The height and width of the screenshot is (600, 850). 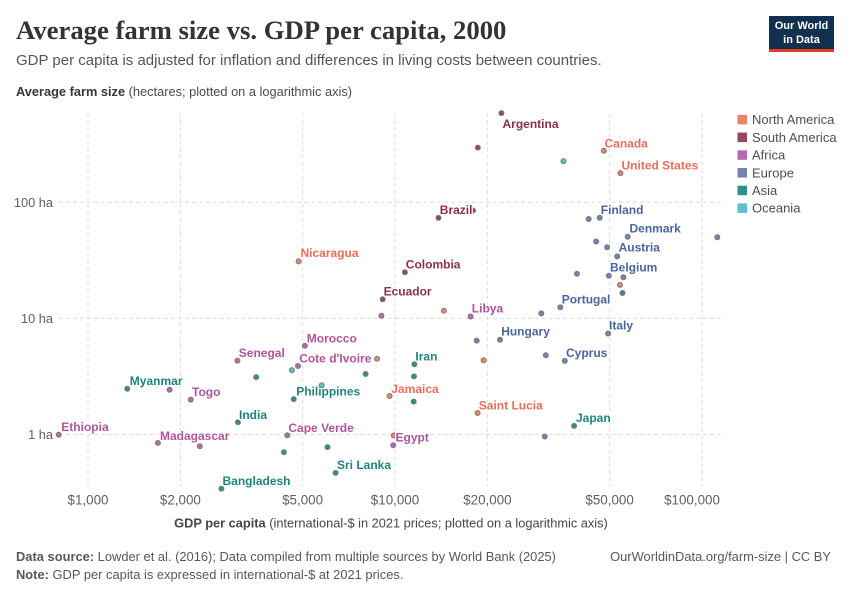 I want to click on svg-text: Brazil, so click(x=456, y=210).